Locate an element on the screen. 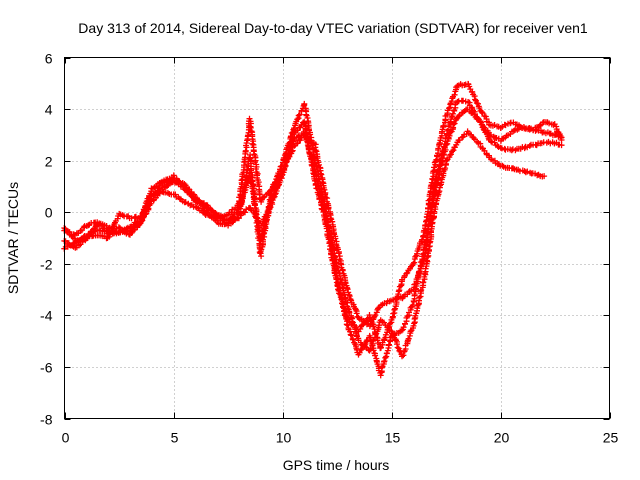 The height and width of the screenshot is (480, 640). x-tick-label: 15 is located at coordinates (393, 438).